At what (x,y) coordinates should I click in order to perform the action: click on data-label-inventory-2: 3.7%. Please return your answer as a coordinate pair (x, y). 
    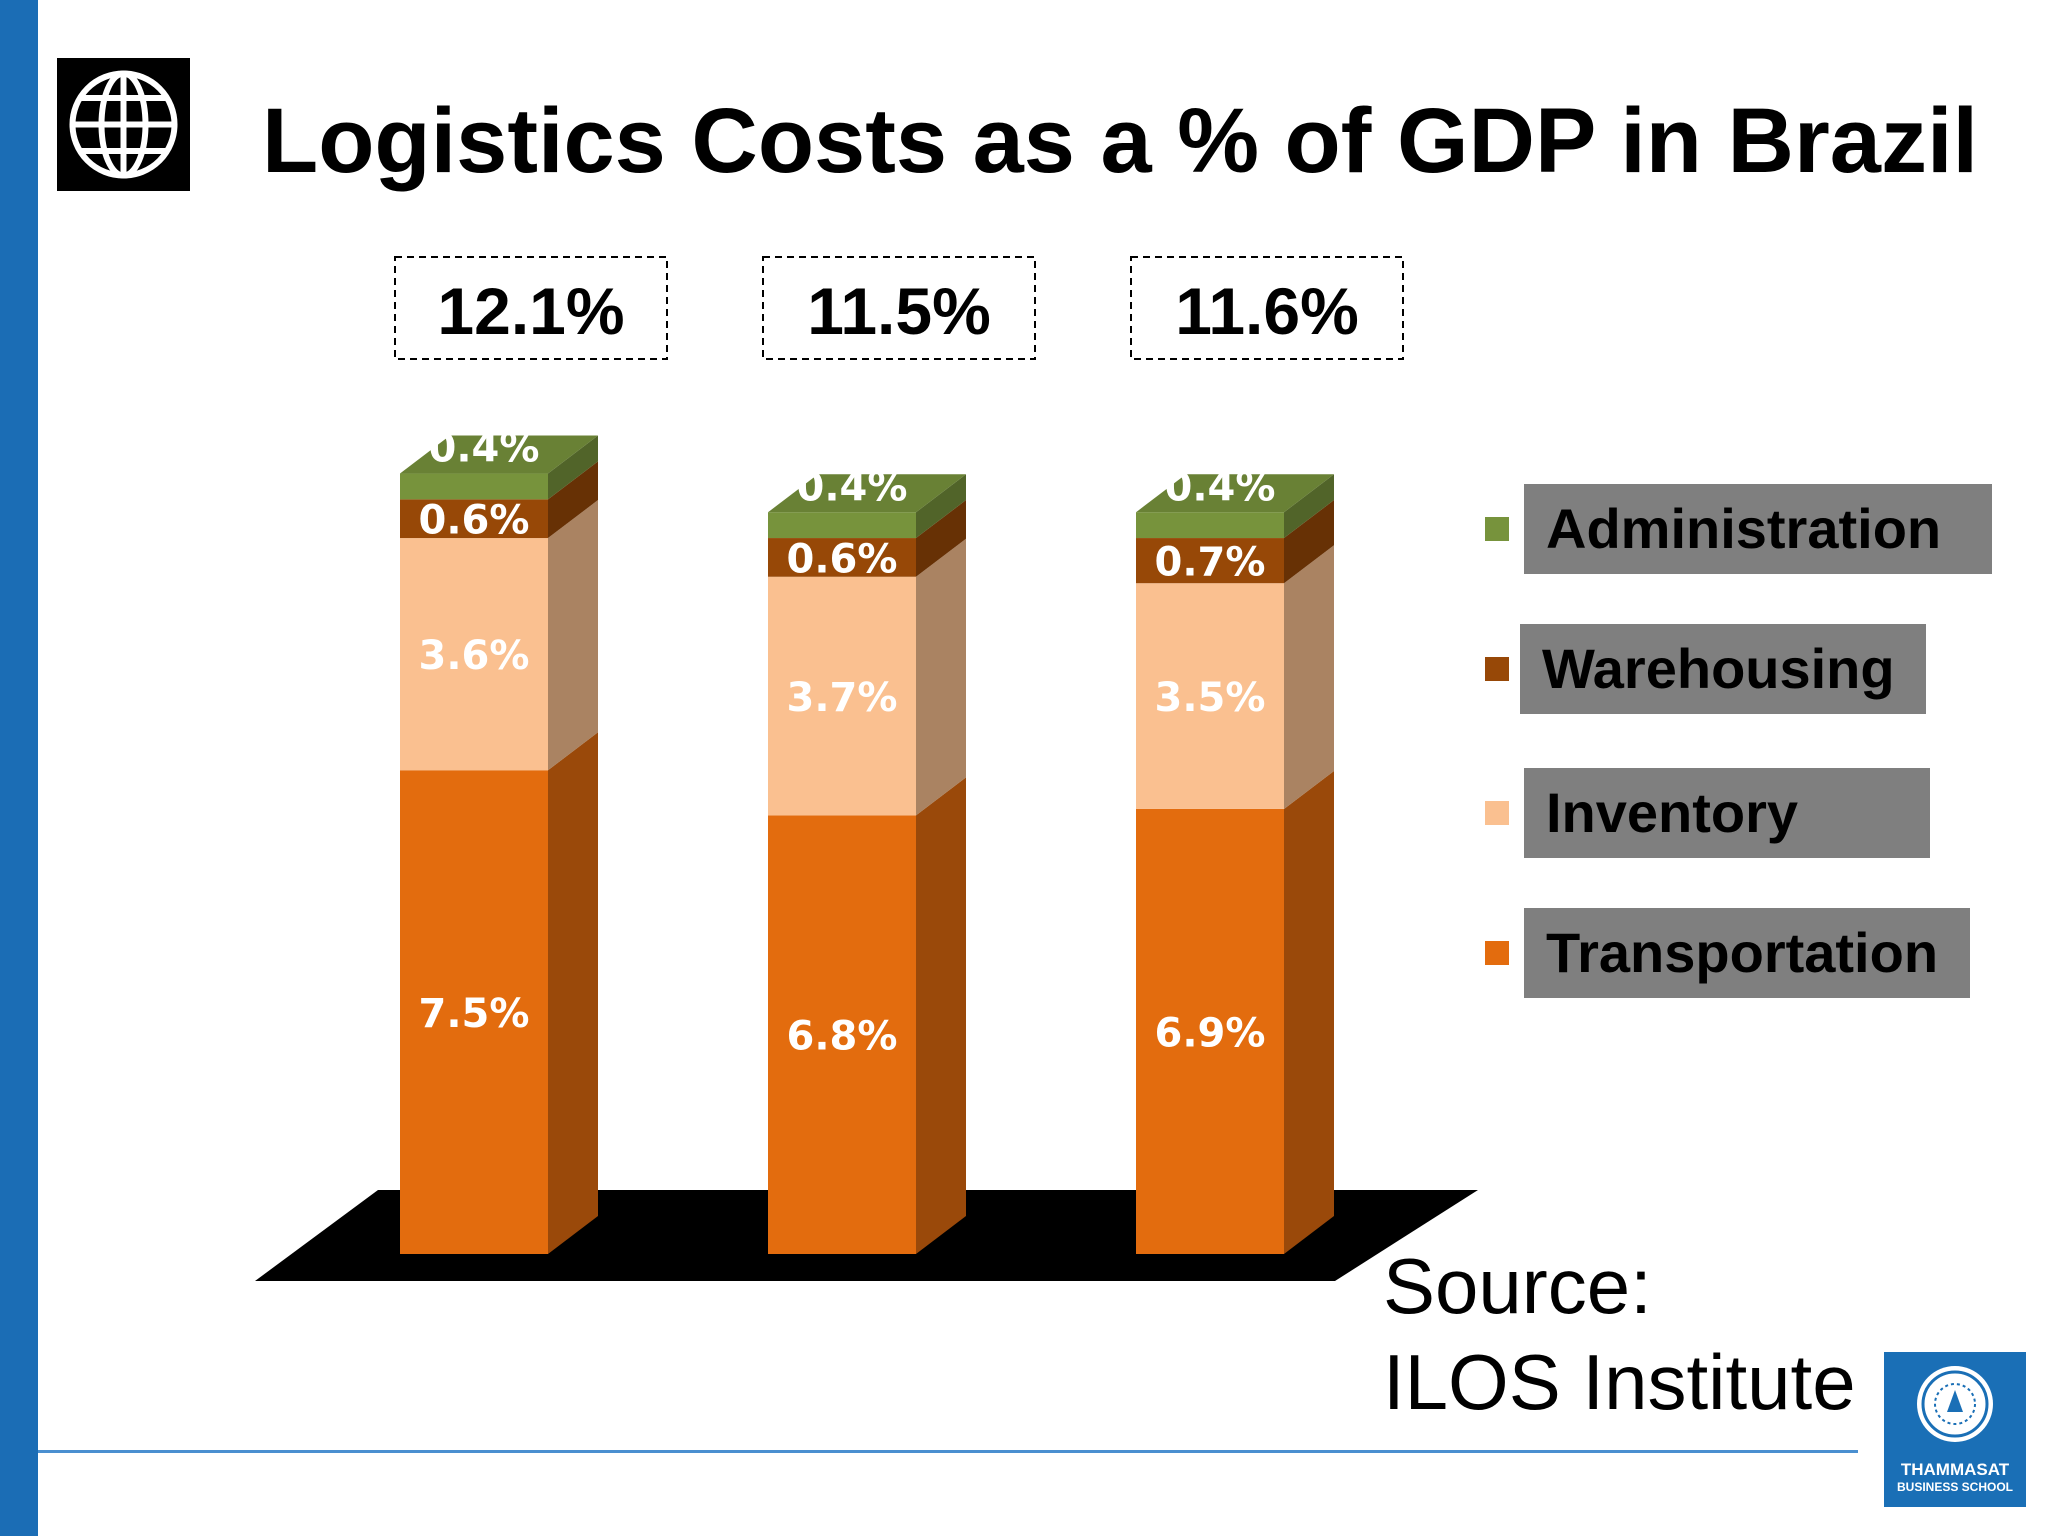
    Looking at the image, I should click on (842, 698).